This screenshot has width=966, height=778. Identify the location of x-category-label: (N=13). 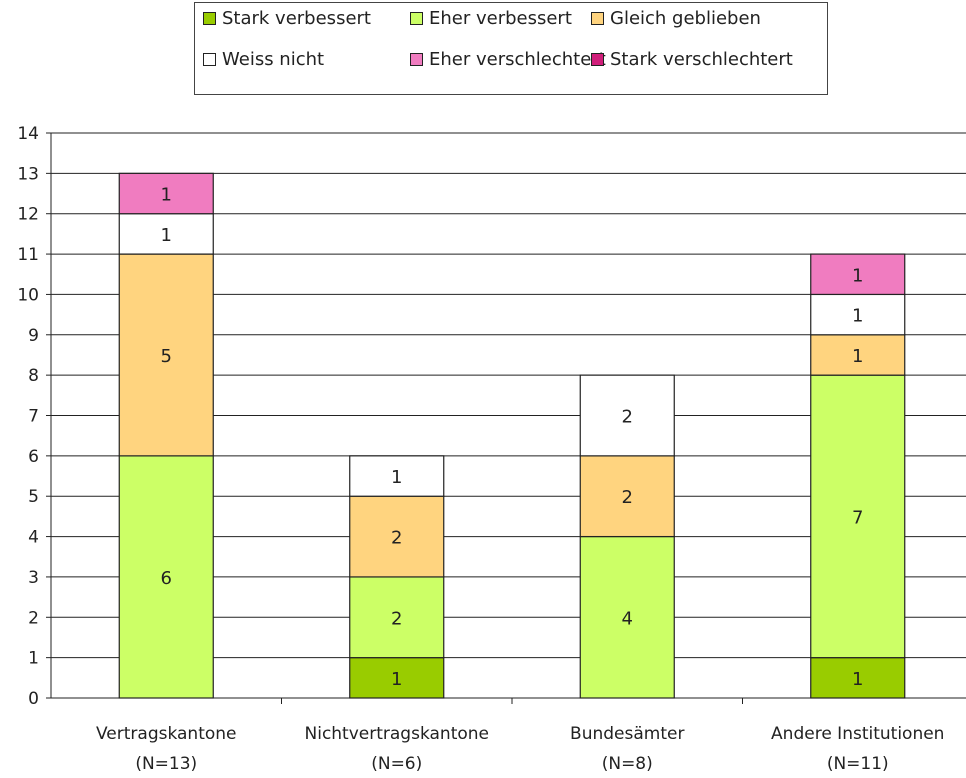
(166, 764).